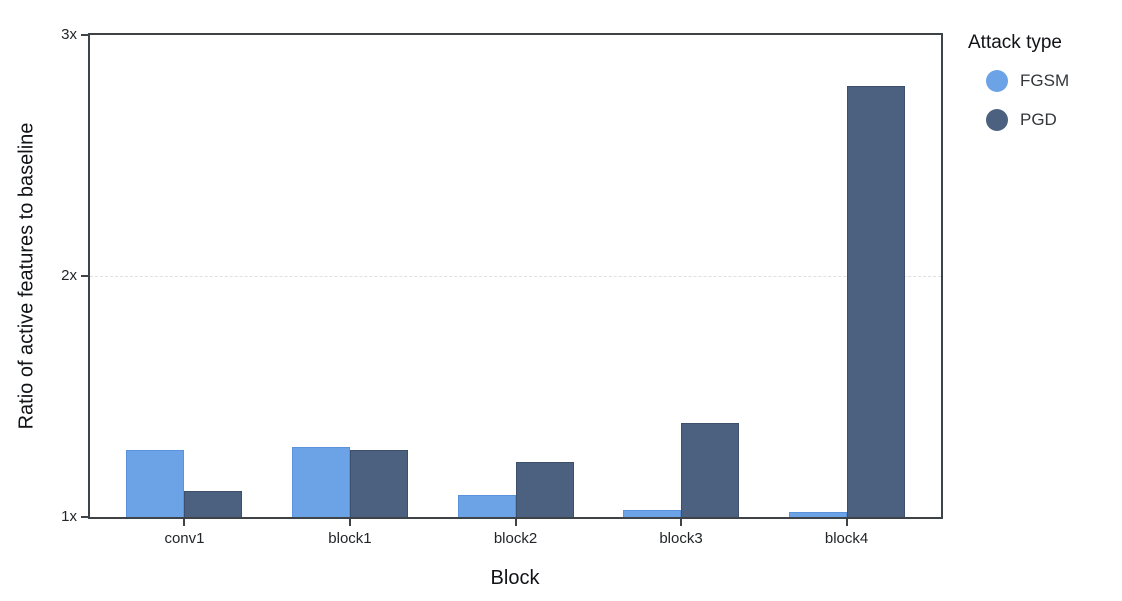 The height and width of the screenshot is (601, 1122). Describe the element at coordinates (184, 538) in the screenshot. I see `x-tick-label-conv1: conv1` at that location.